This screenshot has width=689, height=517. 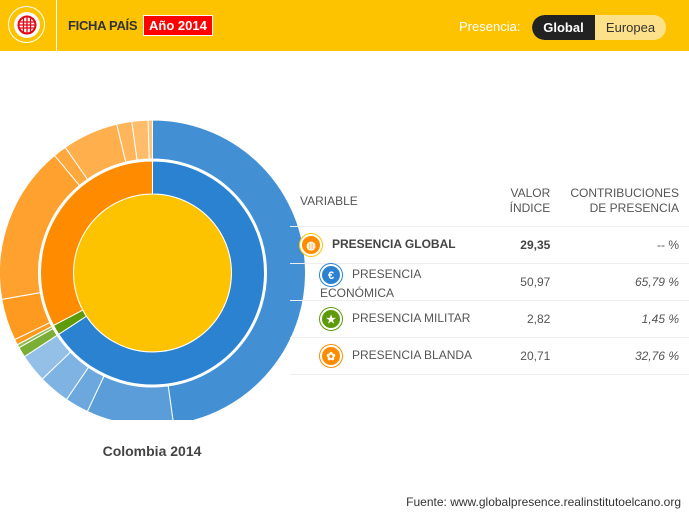 What do you see at coordinates (530, 282) in the screenshot?
I see `row-value: 50,97` at bounding box center [530, 282].